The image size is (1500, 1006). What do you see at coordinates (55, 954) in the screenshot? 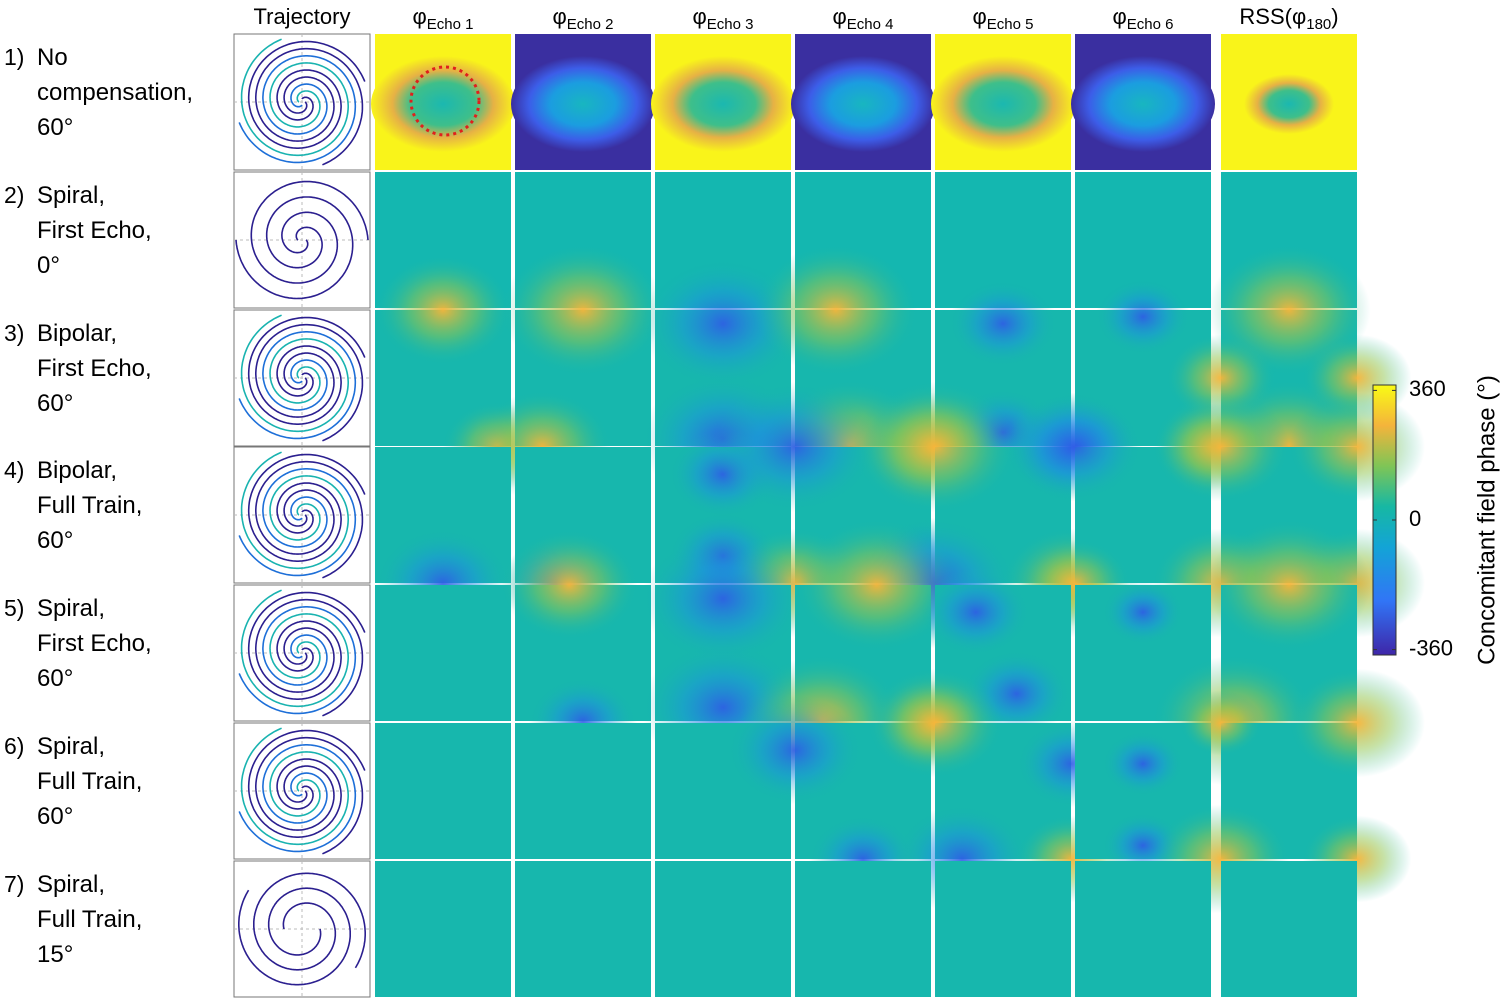
I see `row-label-line: 15°` at bounding box center [55, 954].